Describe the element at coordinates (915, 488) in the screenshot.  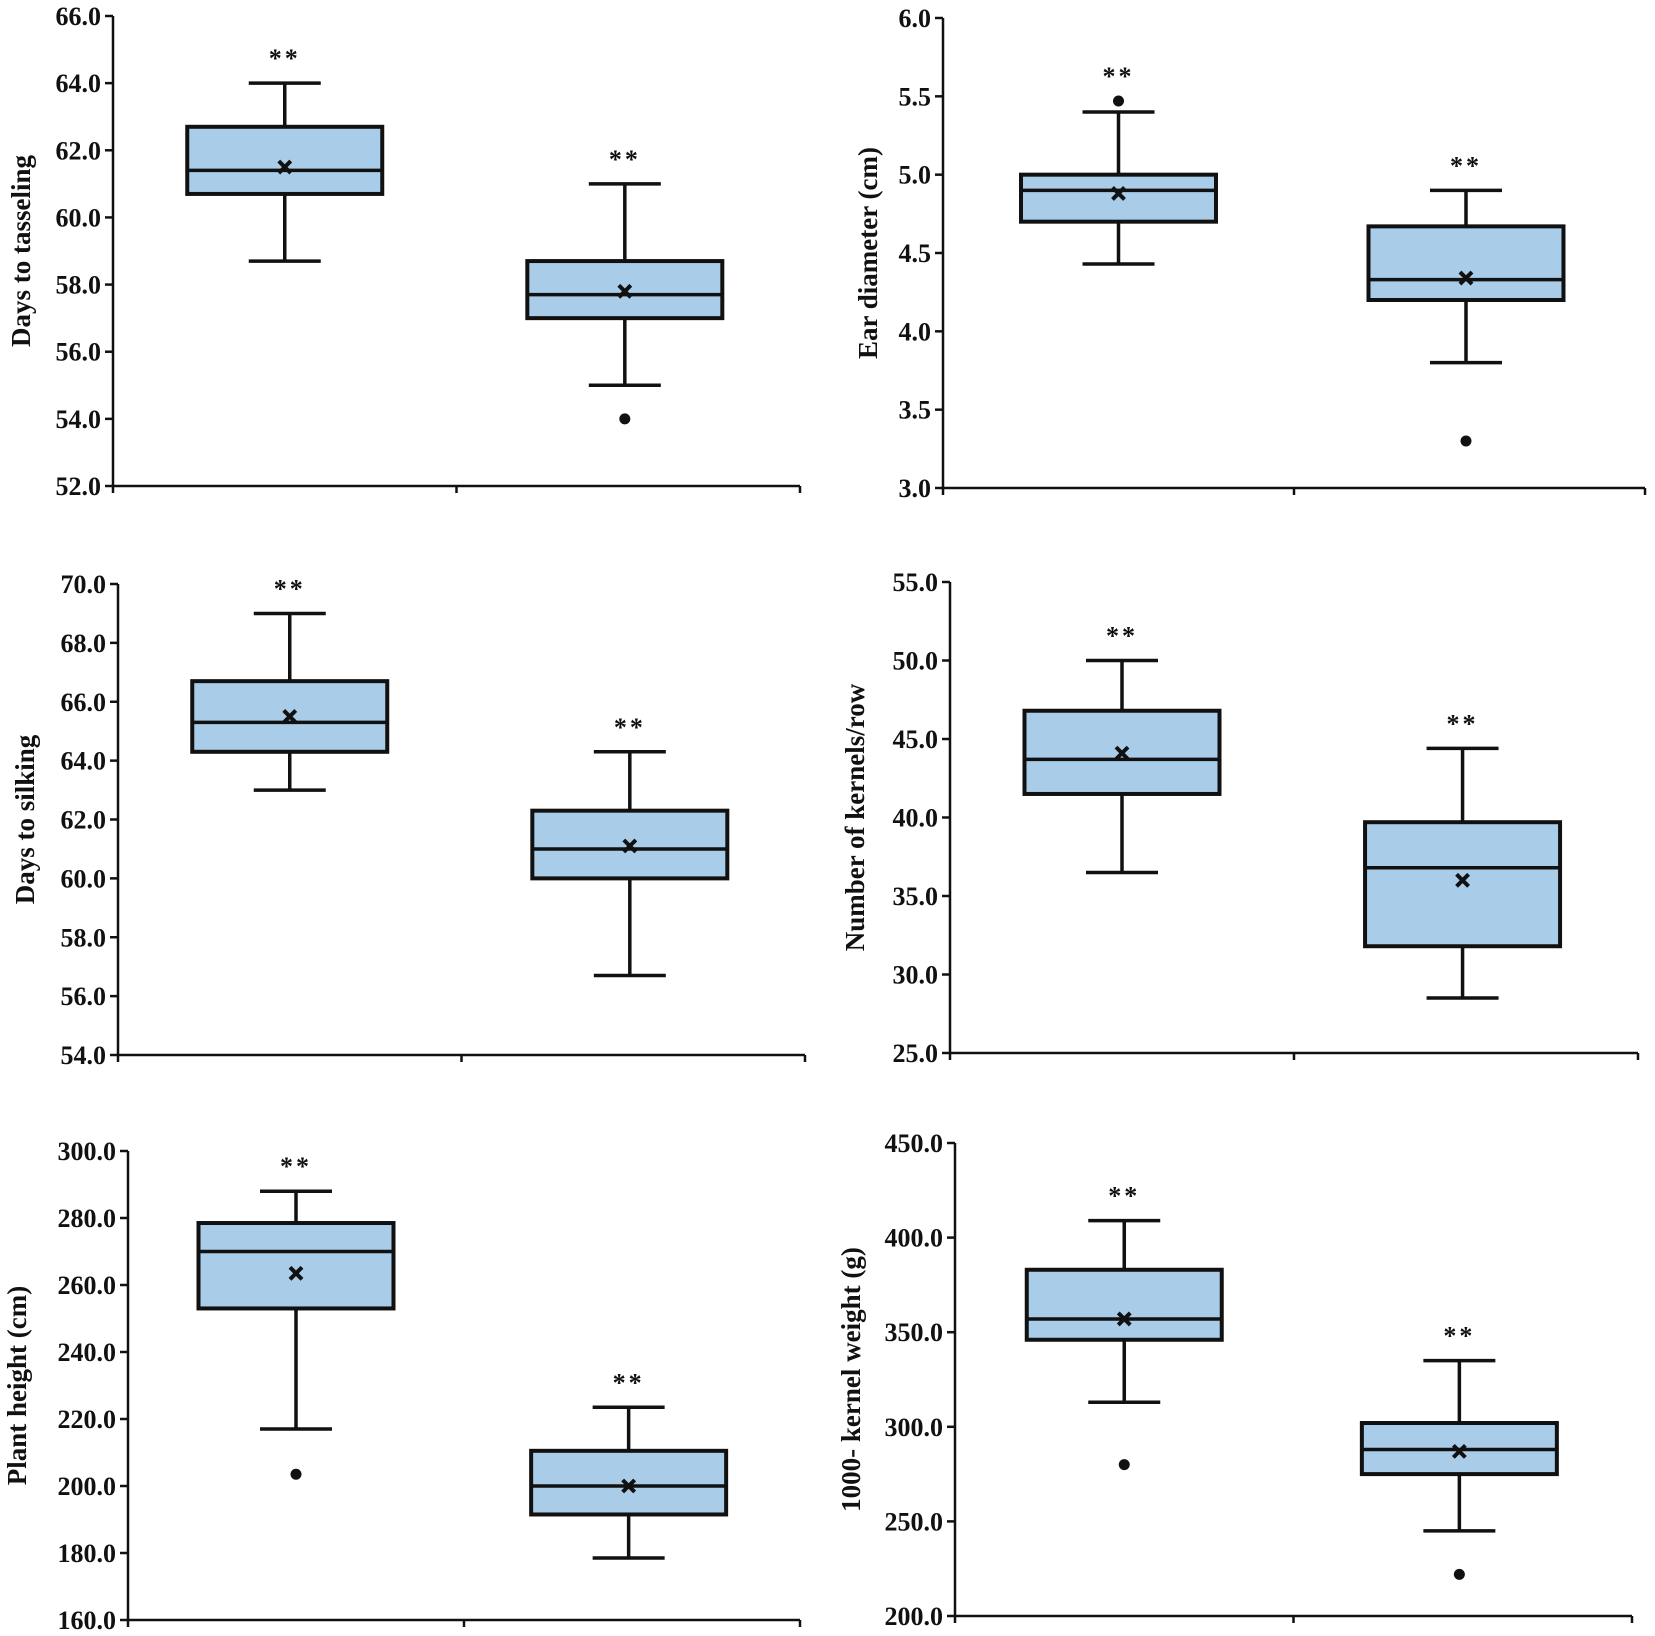
I see `y-tick-label: 3.0` at that location.